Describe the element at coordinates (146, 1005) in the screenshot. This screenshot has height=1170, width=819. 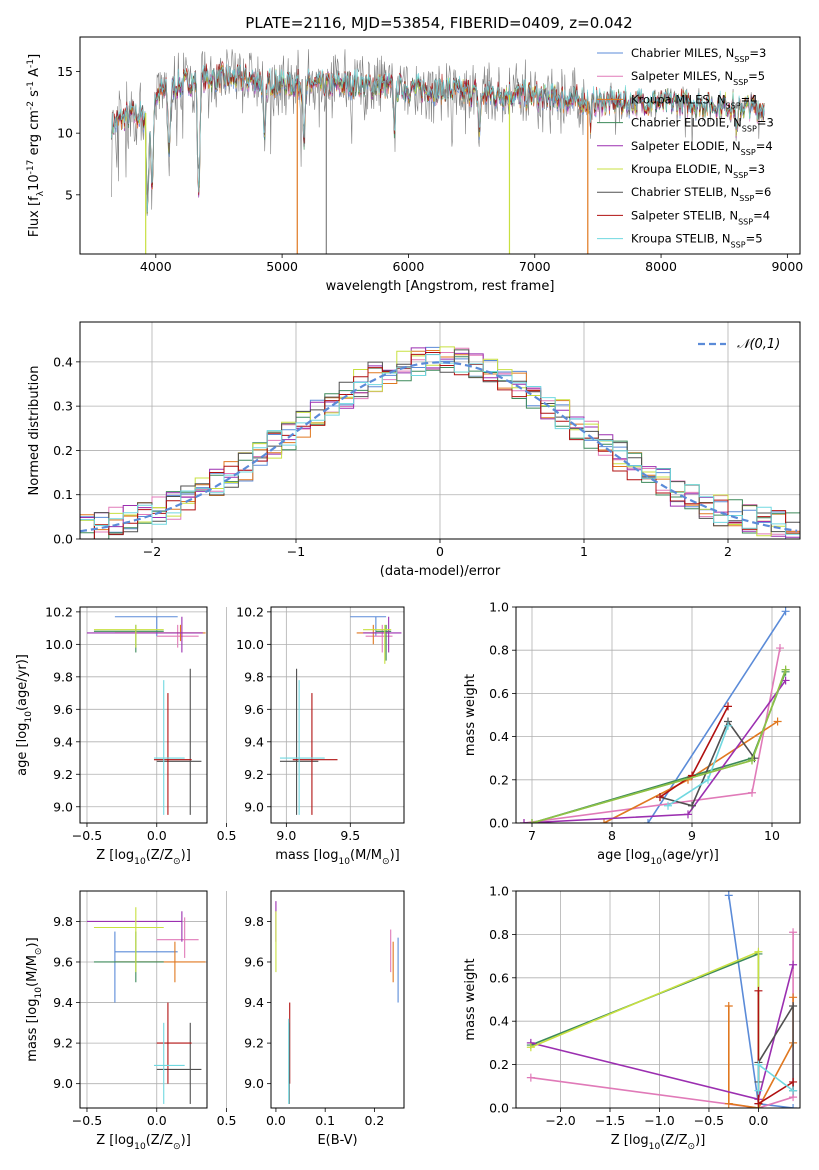
I see `mass_vs_Z-plot-area` at that location.